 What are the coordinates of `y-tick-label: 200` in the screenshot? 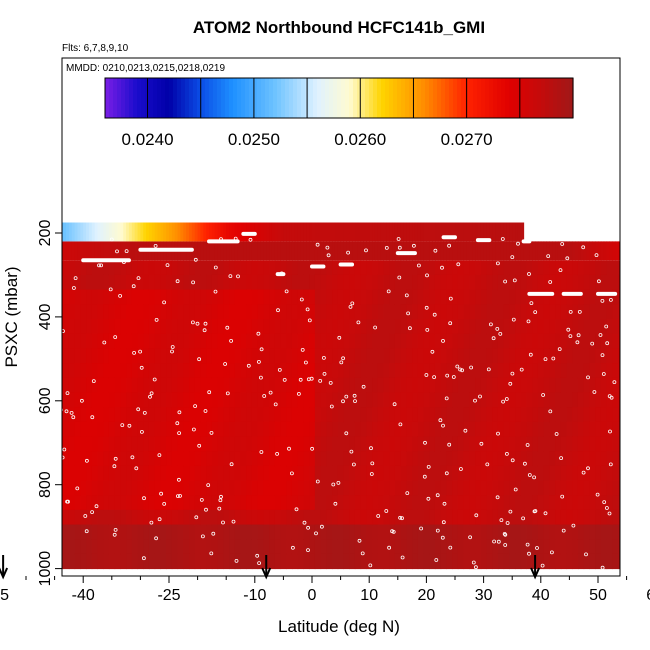 It's located at (45, 233).